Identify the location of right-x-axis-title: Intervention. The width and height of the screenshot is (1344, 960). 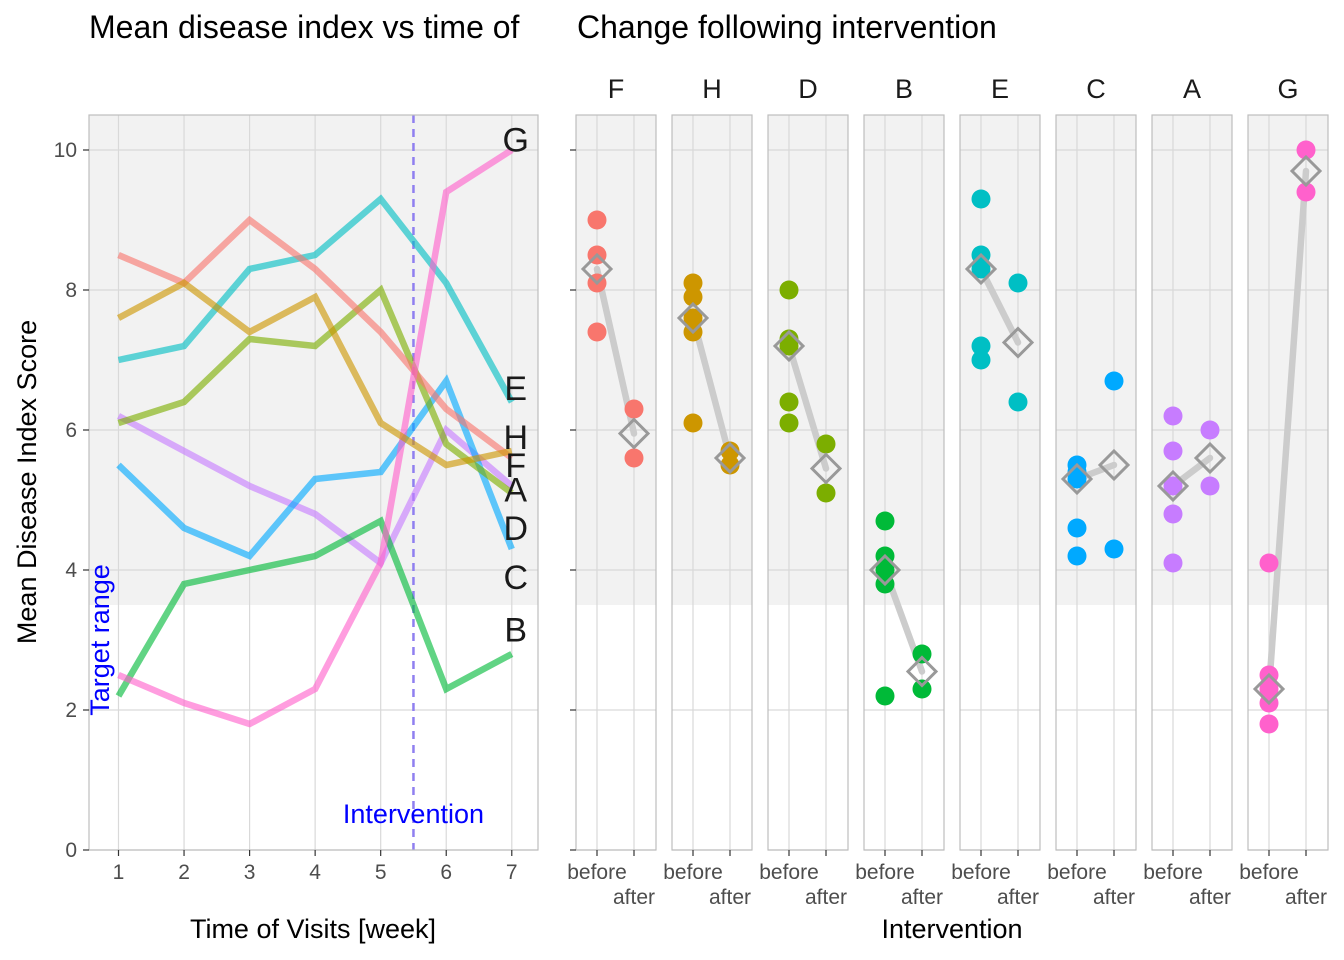
(951, 929).